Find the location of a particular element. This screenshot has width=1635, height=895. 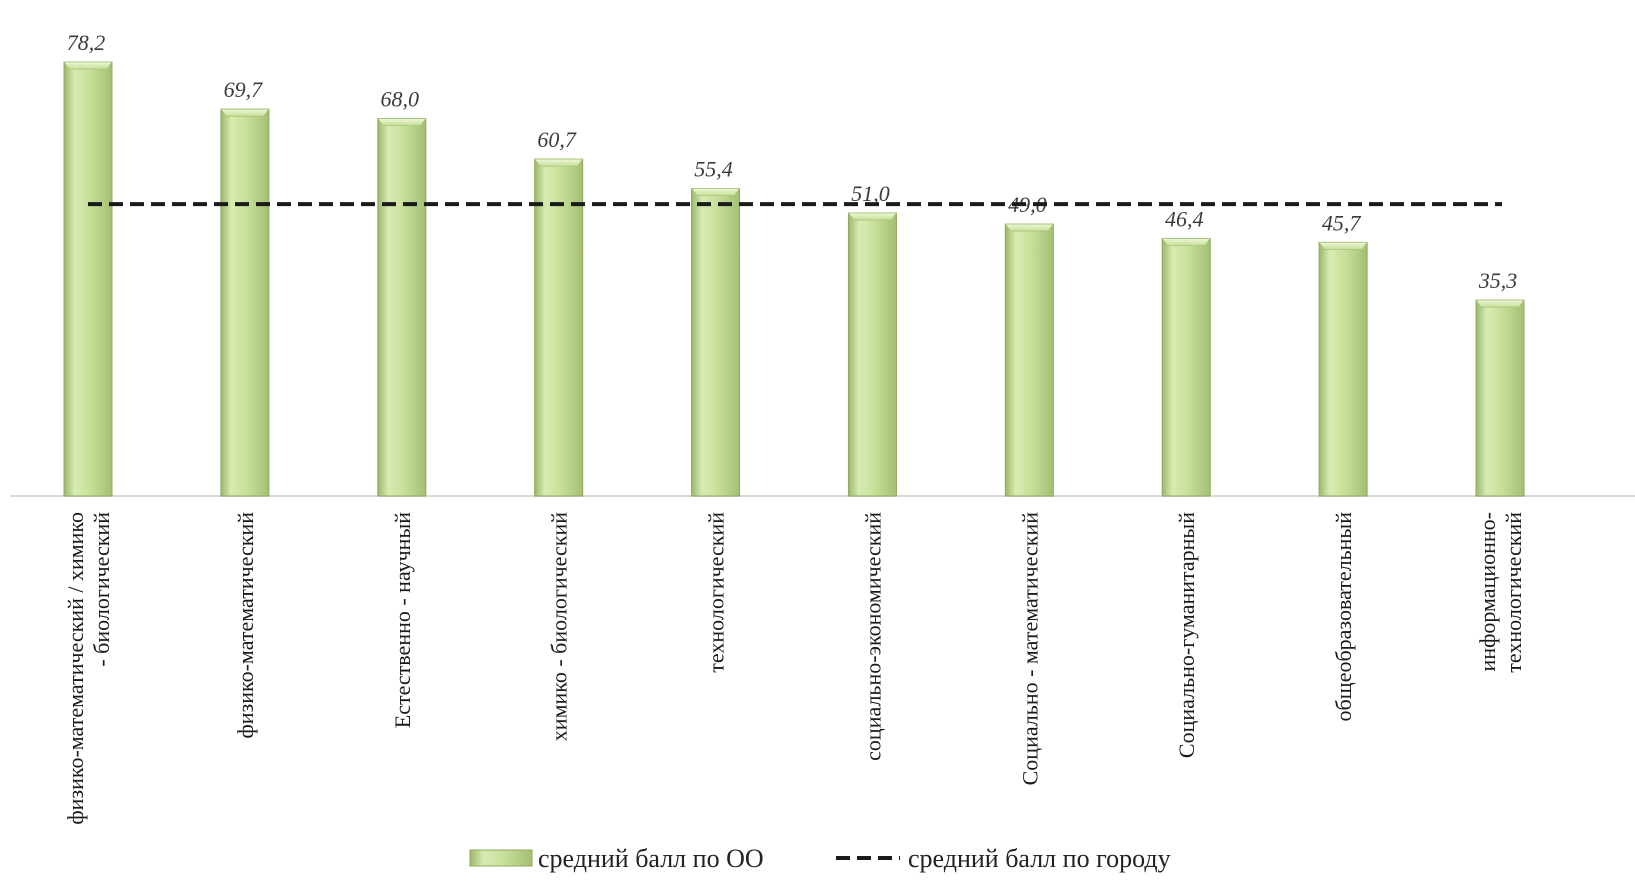

legend-label-school: средний балл по ОО is located at coordinates (651, 858).